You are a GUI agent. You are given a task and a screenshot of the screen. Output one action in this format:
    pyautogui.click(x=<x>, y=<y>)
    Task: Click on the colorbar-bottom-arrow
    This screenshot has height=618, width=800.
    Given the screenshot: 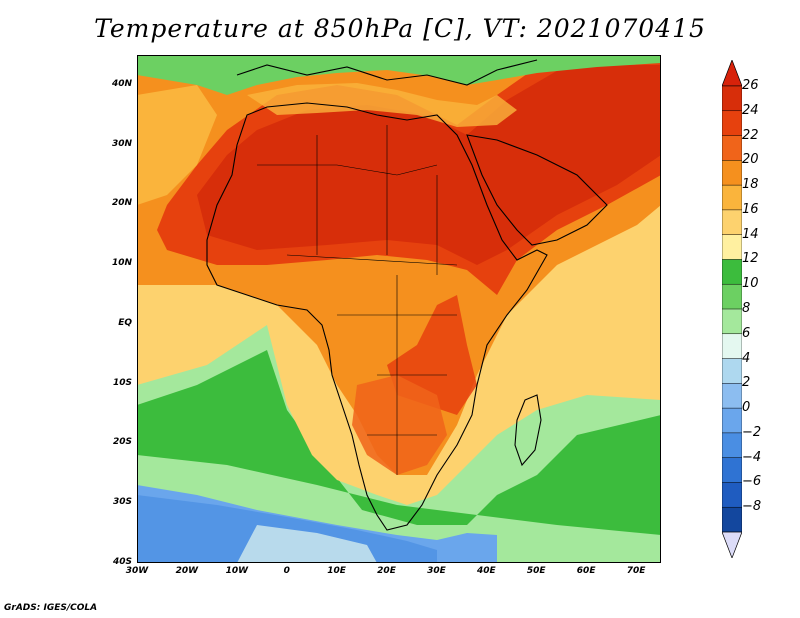 What is the action you would take?
    pyautogui.click(x=732, y=544)
    